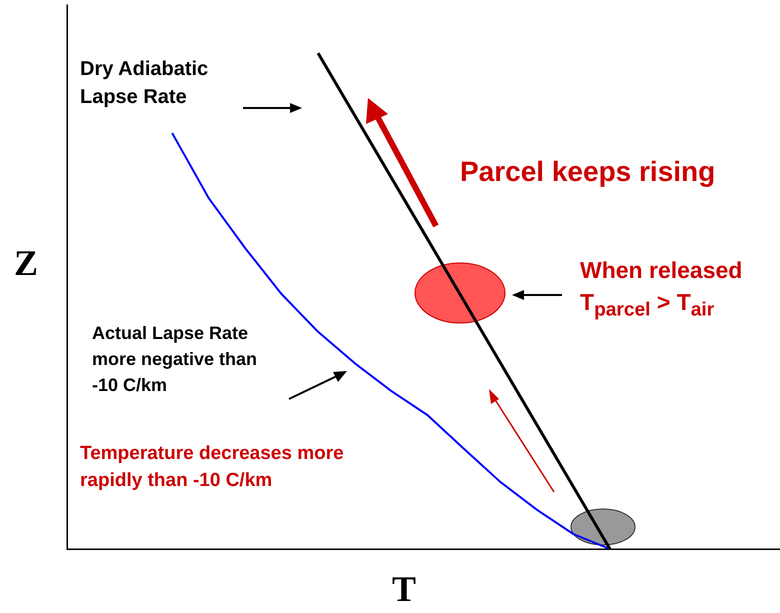  I want to click on annotation: Parcel keeps rising, so click(588, 172).